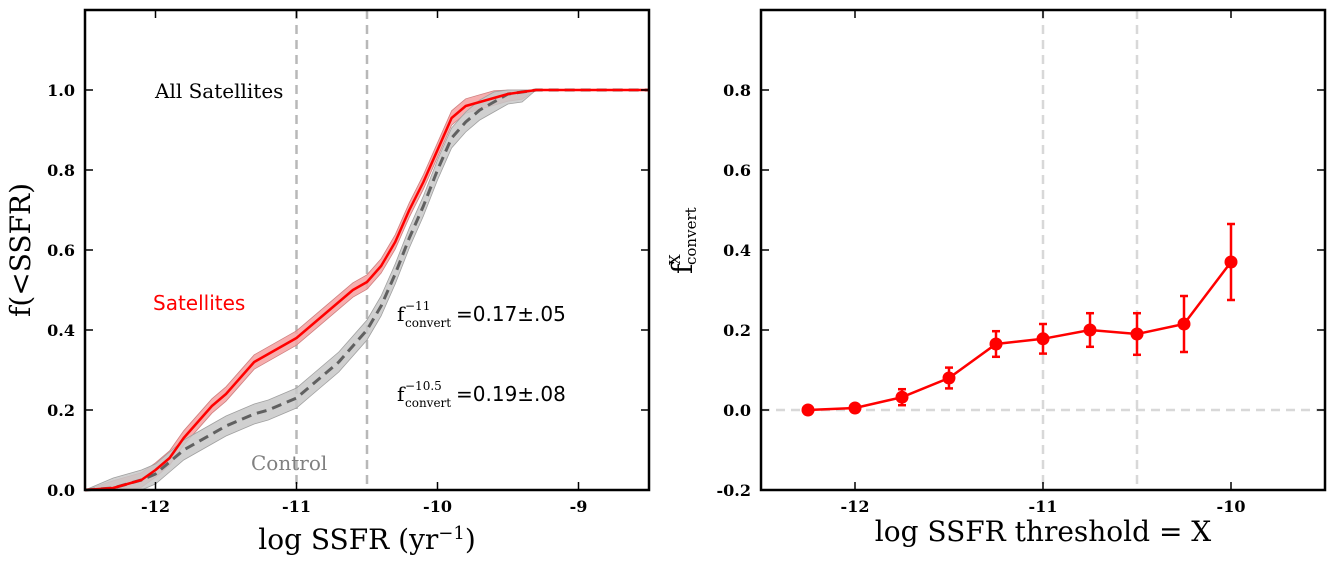 The image size is (1334, 569). Describe the element at coordinates (451, 533) in the screenshot. I see `left-xlabel-sup: −1` at that location.